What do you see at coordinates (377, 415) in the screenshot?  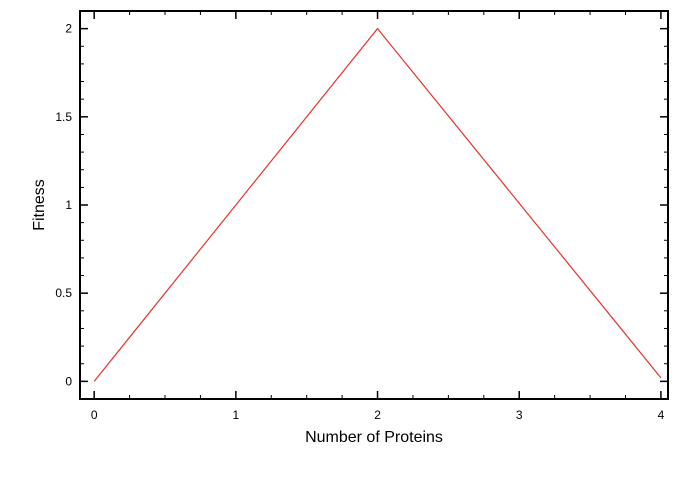 I see `x-tick-label-2: 2` at bounding box center [377, 415].